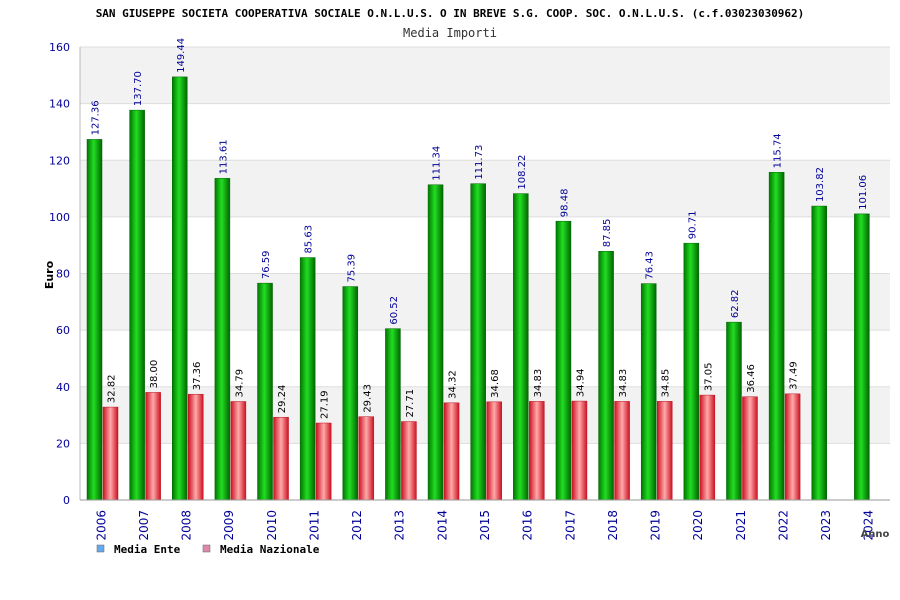  What do you see at coordinates (692, 225) in the screenshot?
I see `data-label: 90.71` at bounding box center [692, 225].